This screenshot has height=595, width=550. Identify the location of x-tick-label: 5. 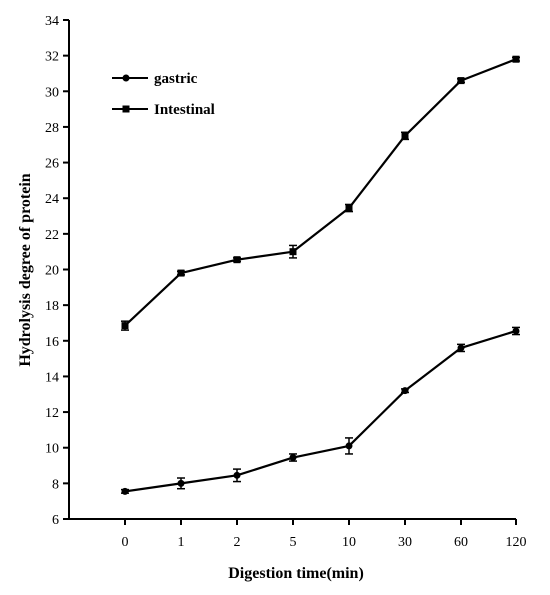
(293, 542).